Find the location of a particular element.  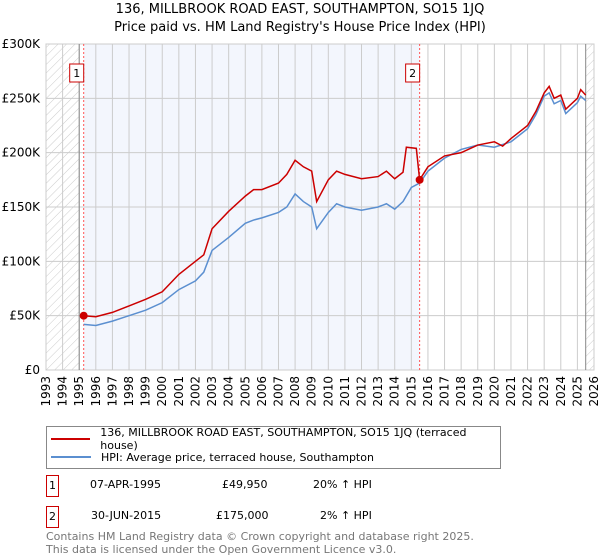

x-tick-label: 2008 is located at coordinates (295, 391).